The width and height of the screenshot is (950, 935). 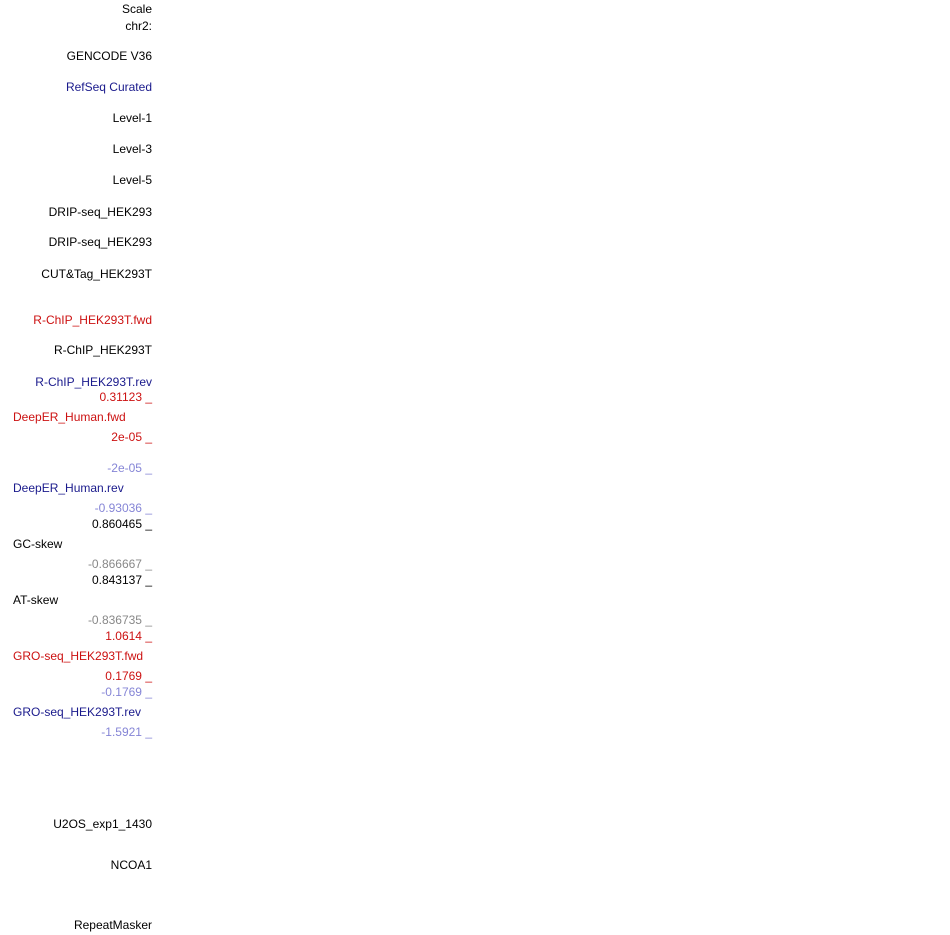 I want to click on axis-value: 0.1769 _, so click(x=128, y=676).